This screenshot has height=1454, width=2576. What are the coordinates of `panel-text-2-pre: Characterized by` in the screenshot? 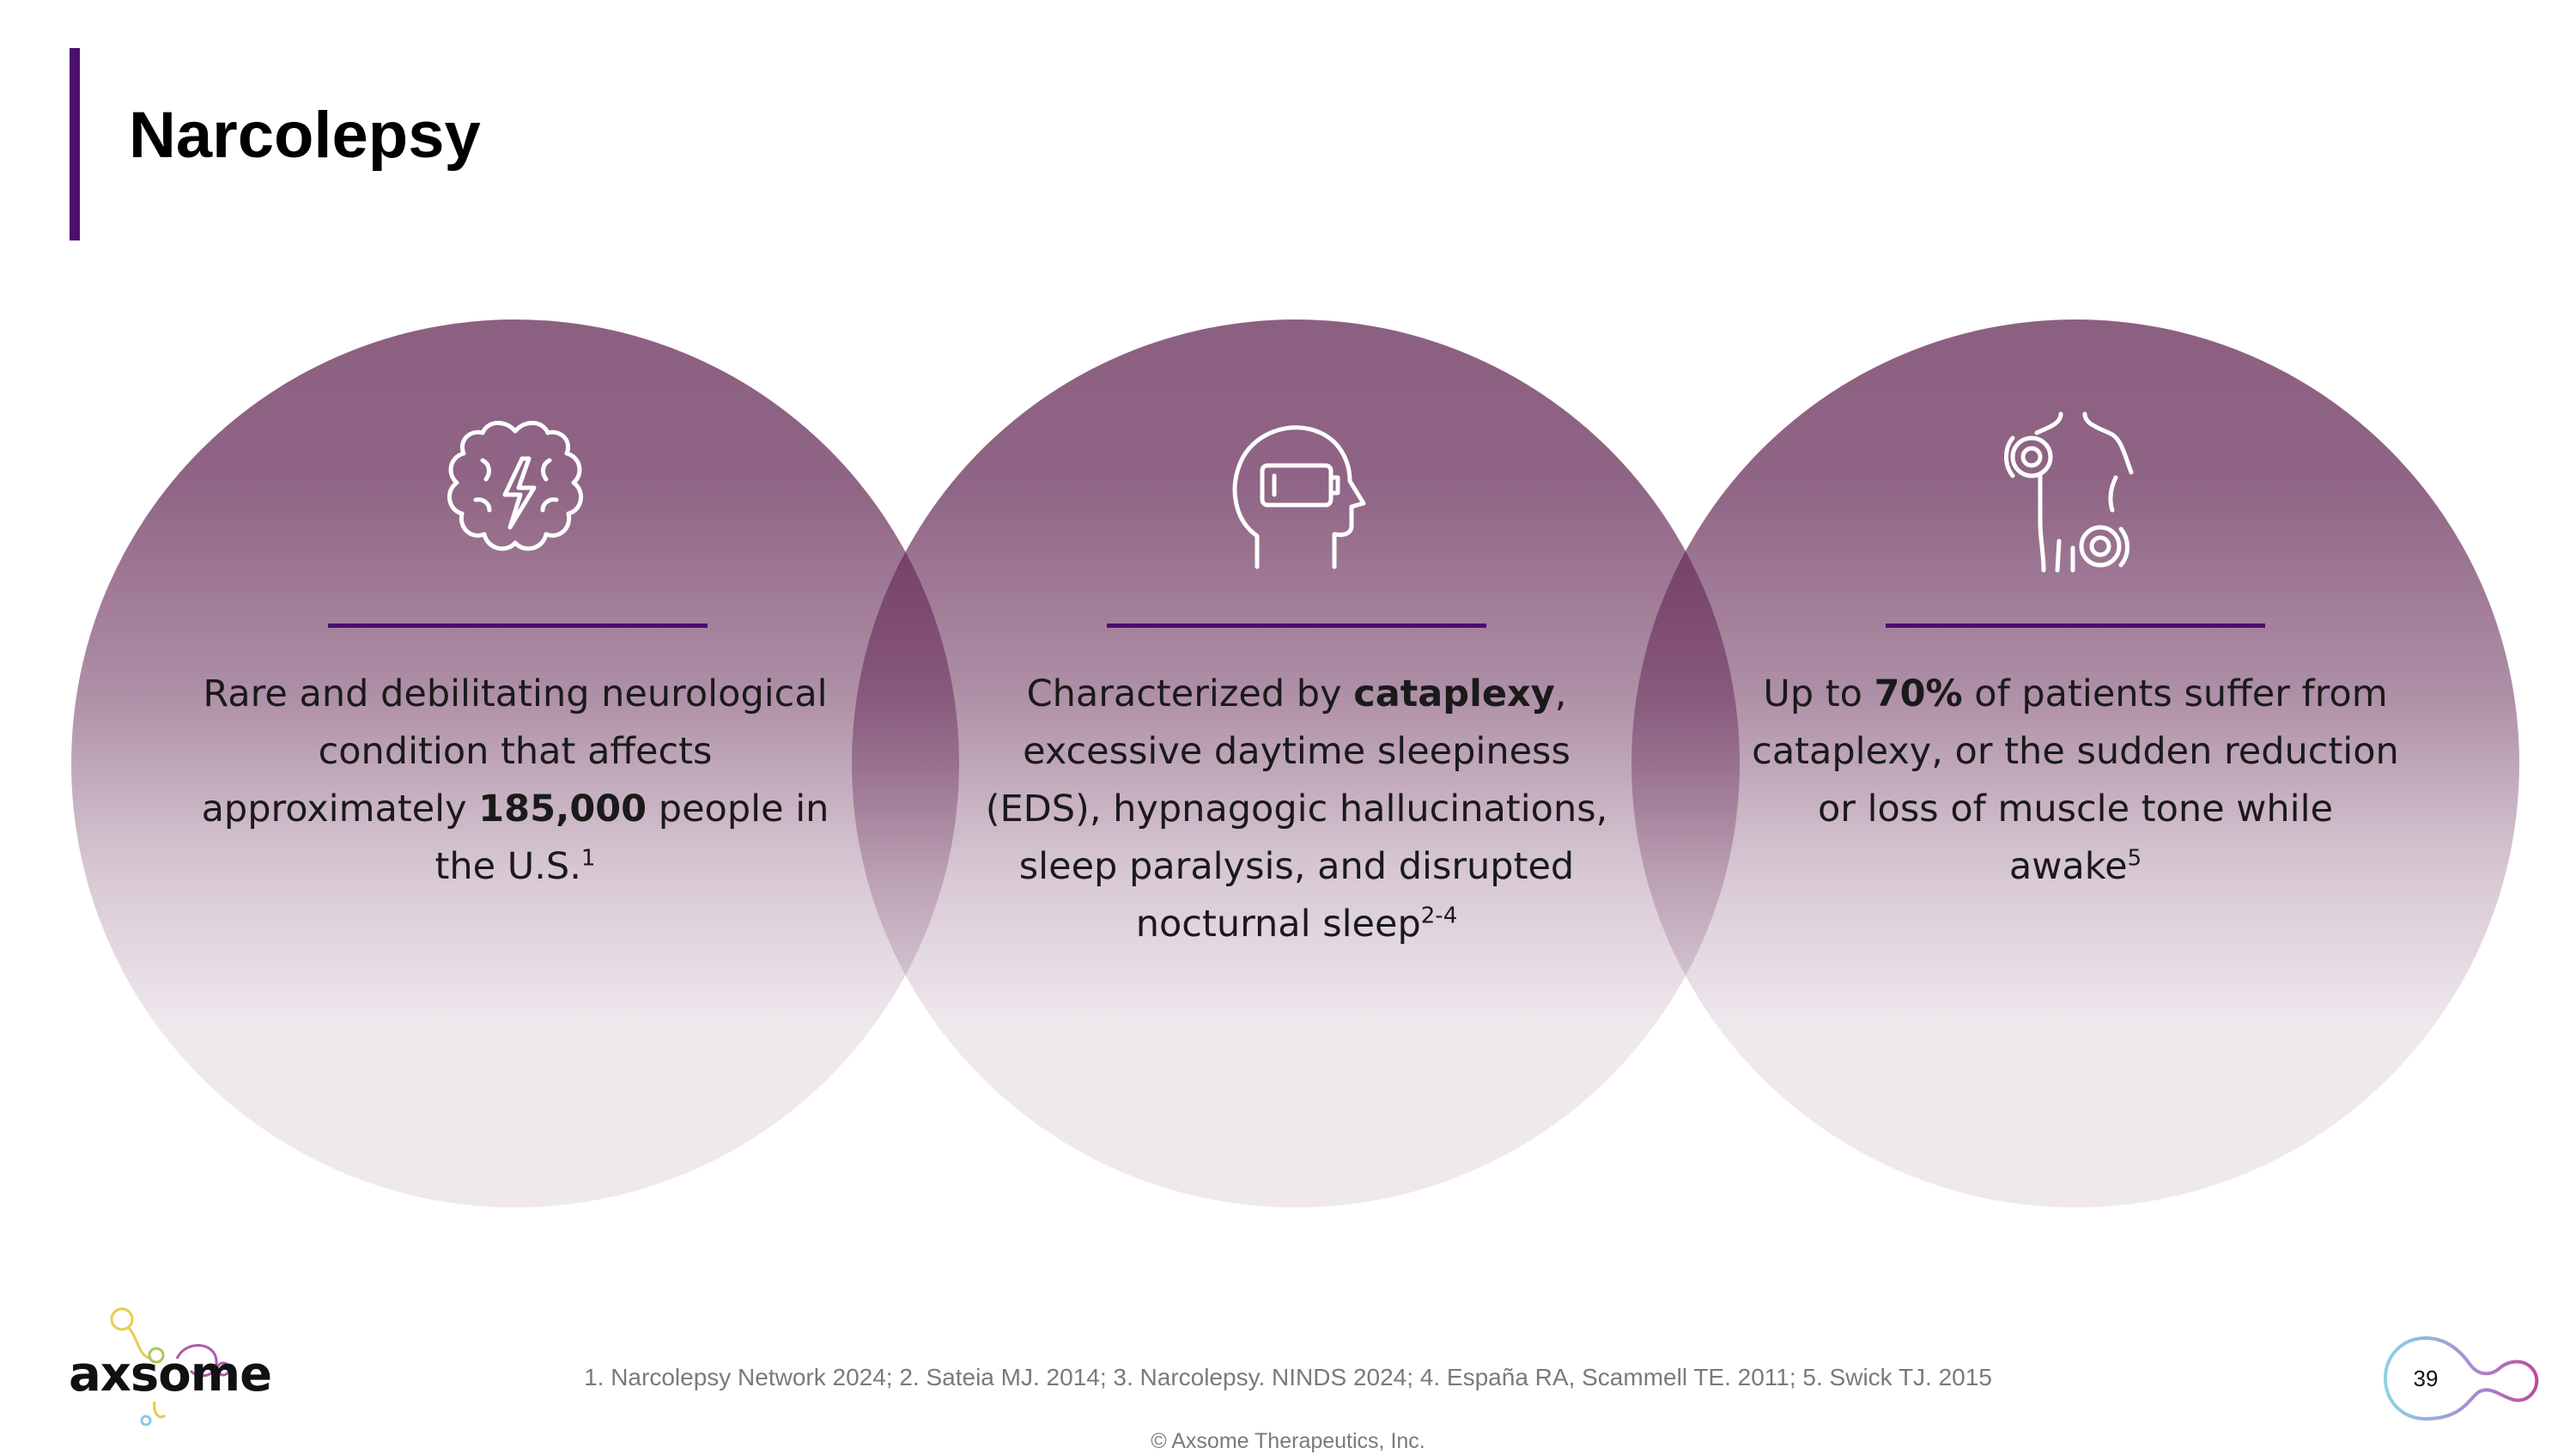 It's located at (1190, 693).